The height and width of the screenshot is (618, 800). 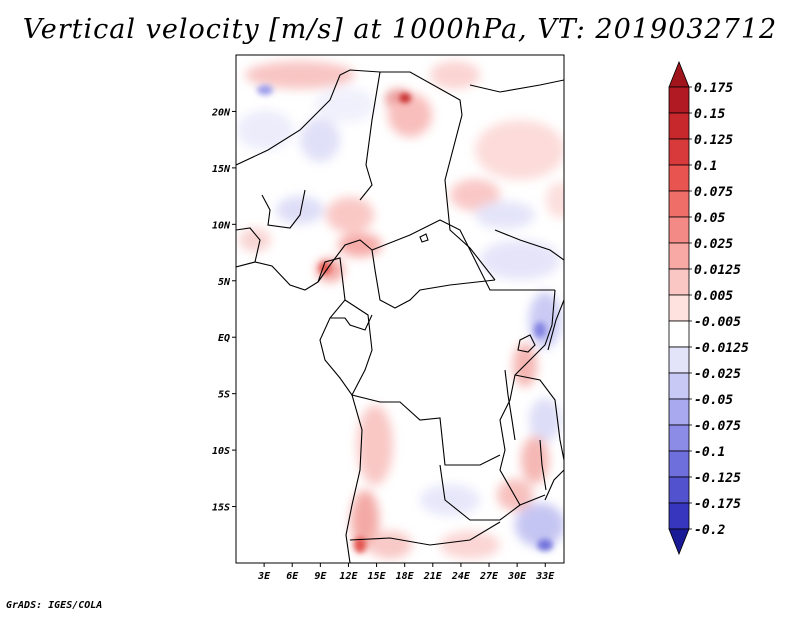 I want to click on lake-chad, so click(x=424, y=238).